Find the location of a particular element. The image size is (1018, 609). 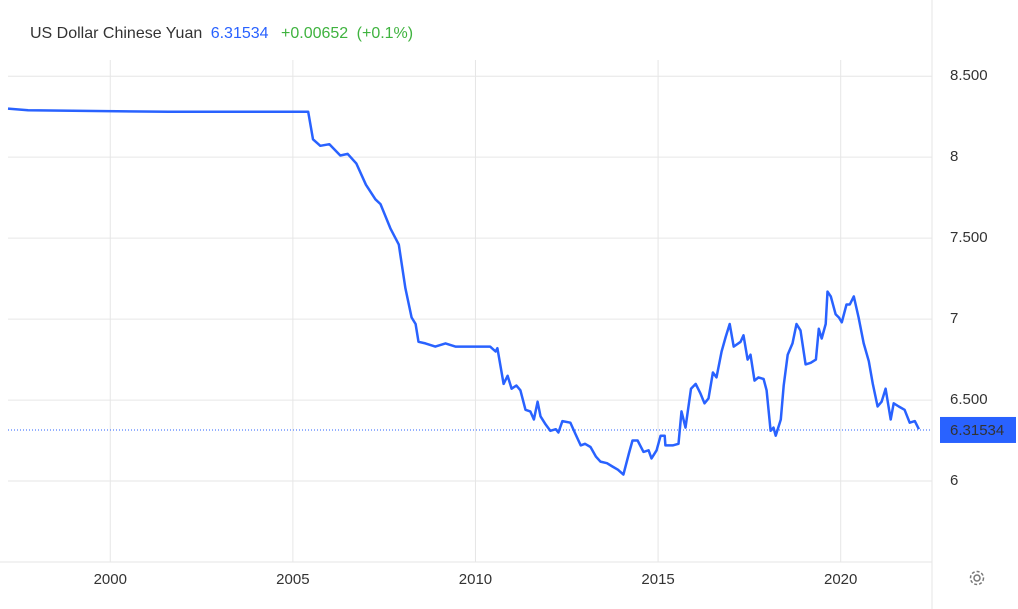

y-tick-label: 6.500 is located at coordinates (969, 399).